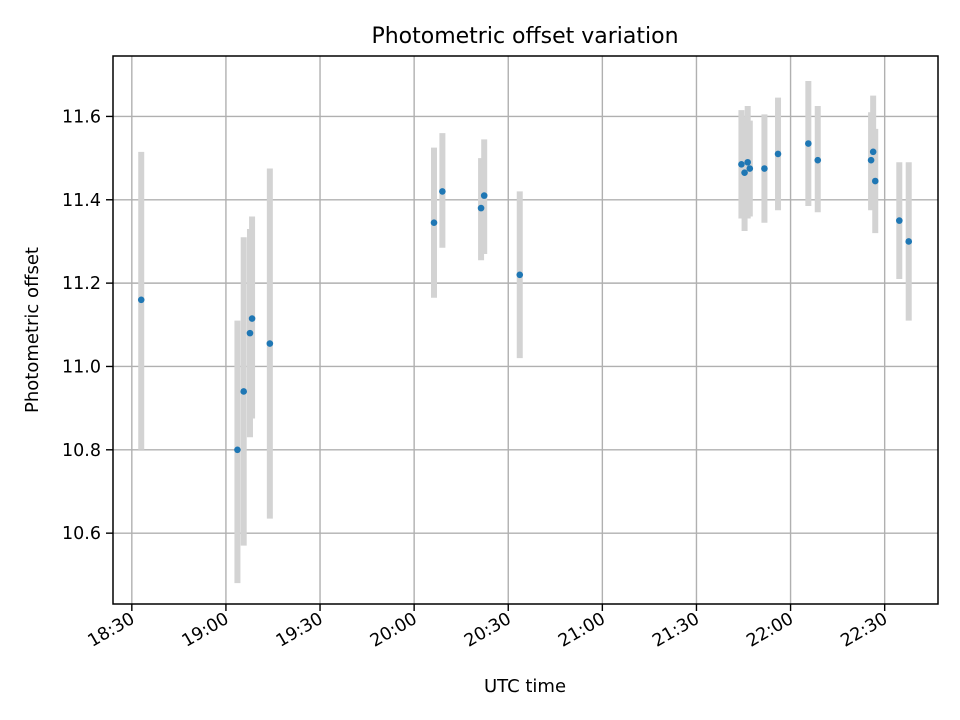 The image size is (960, 720). What do you see at coordinates (81, 451) in the screenshot?
I see `y-tick-label: 10.8` at bounding box center [81, 451].